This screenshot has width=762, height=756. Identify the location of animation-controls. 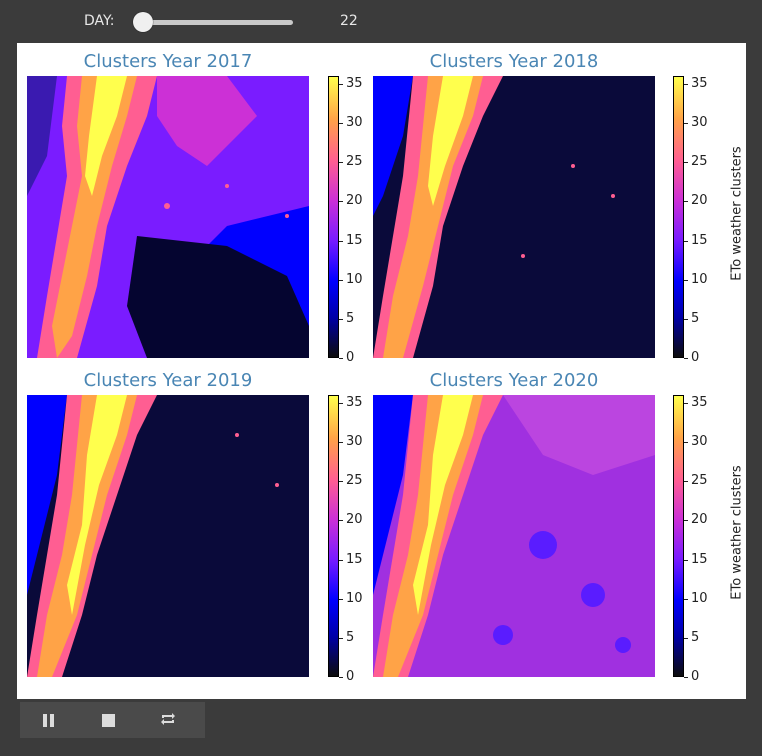
(112, 720).